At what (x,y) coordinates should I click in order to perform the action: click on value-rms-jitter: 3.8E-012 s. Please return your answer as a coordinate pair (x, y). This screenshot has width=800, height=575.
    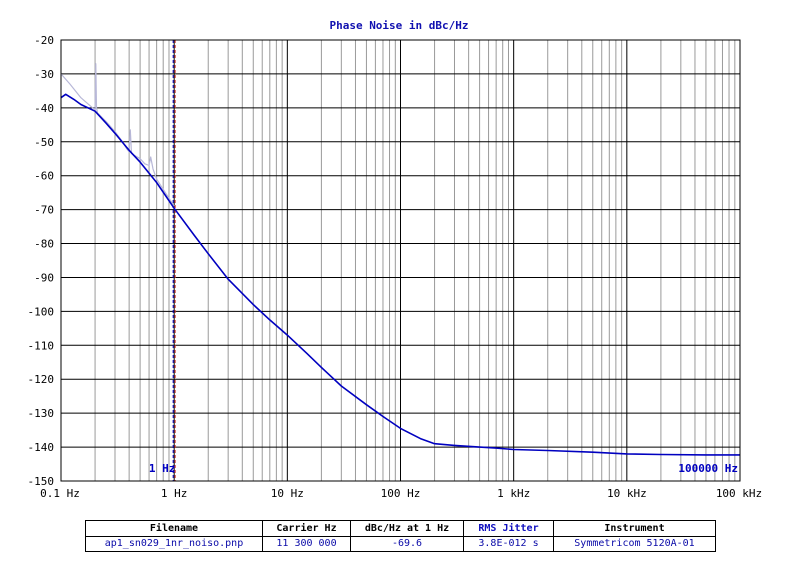
    Looking at the image, I should click on (508, 543).